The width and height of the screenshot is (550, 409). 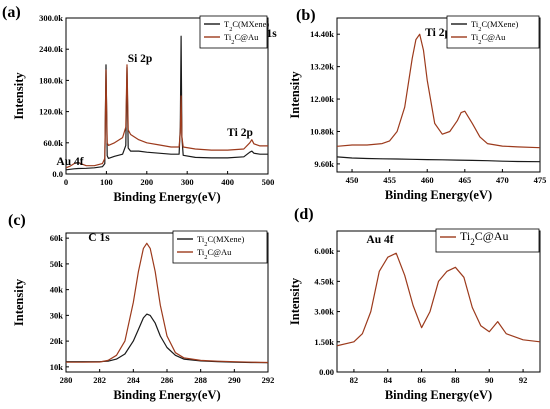 What do you see at coordinates (51, 112) in the screenshot?
I see `y-tick-label: 120.0k` at bounding box center [51, 112].